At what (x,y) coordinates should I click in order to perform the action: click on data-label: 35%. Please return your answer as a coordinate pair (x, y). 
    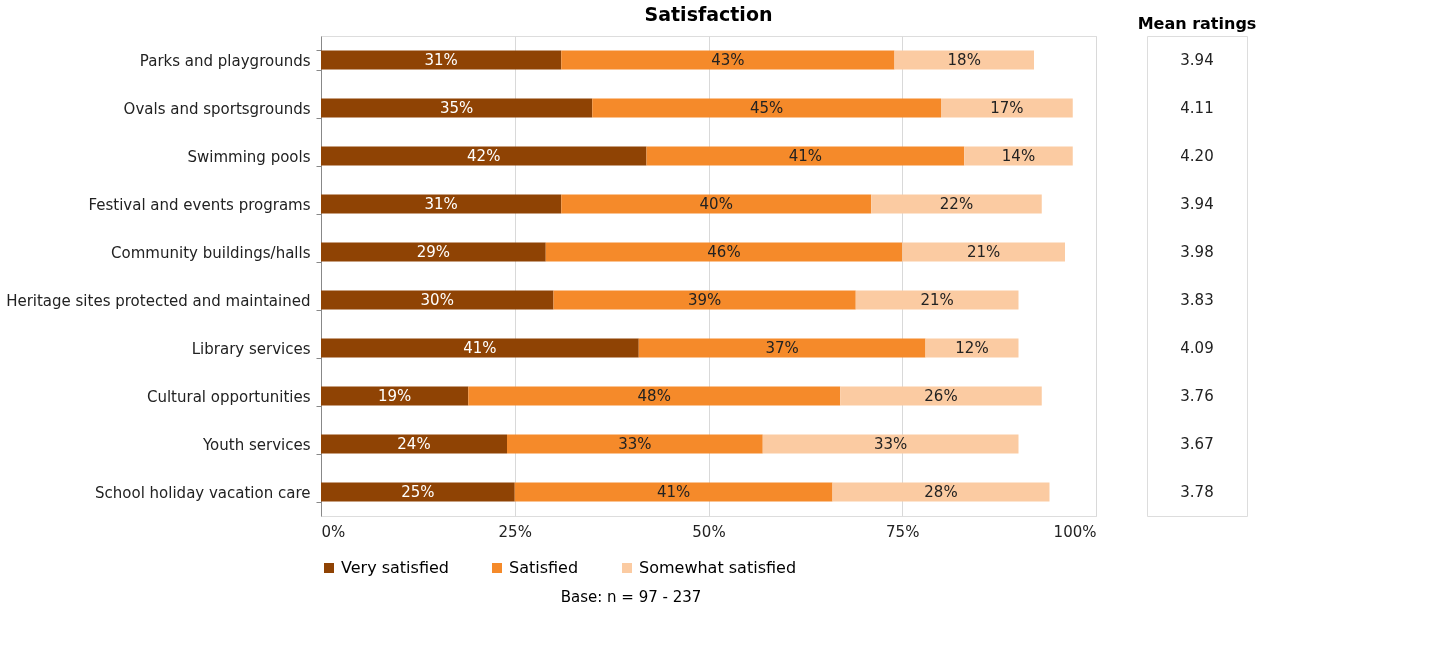
    Looking at the image, I should click on (456, 108).